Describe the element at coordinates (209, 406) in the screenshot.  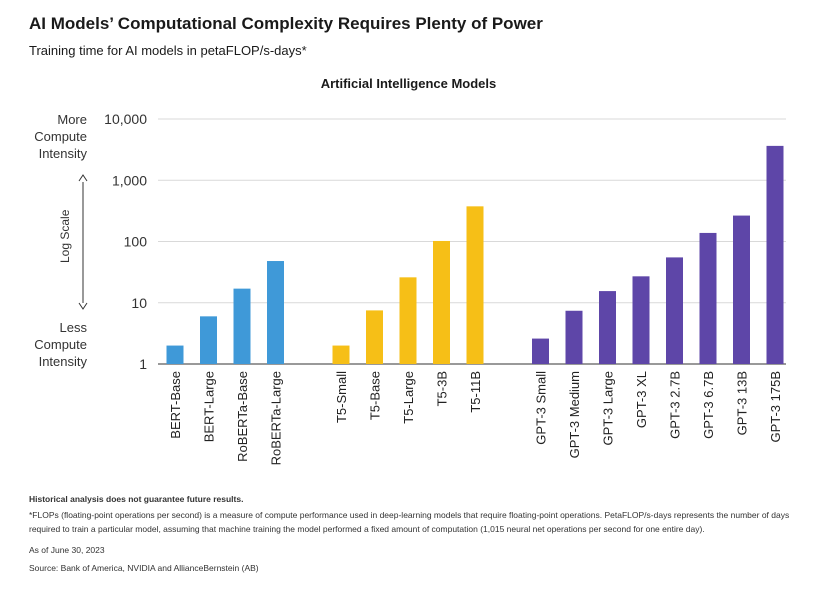
I see `category-label: BERT-Large` at that location.